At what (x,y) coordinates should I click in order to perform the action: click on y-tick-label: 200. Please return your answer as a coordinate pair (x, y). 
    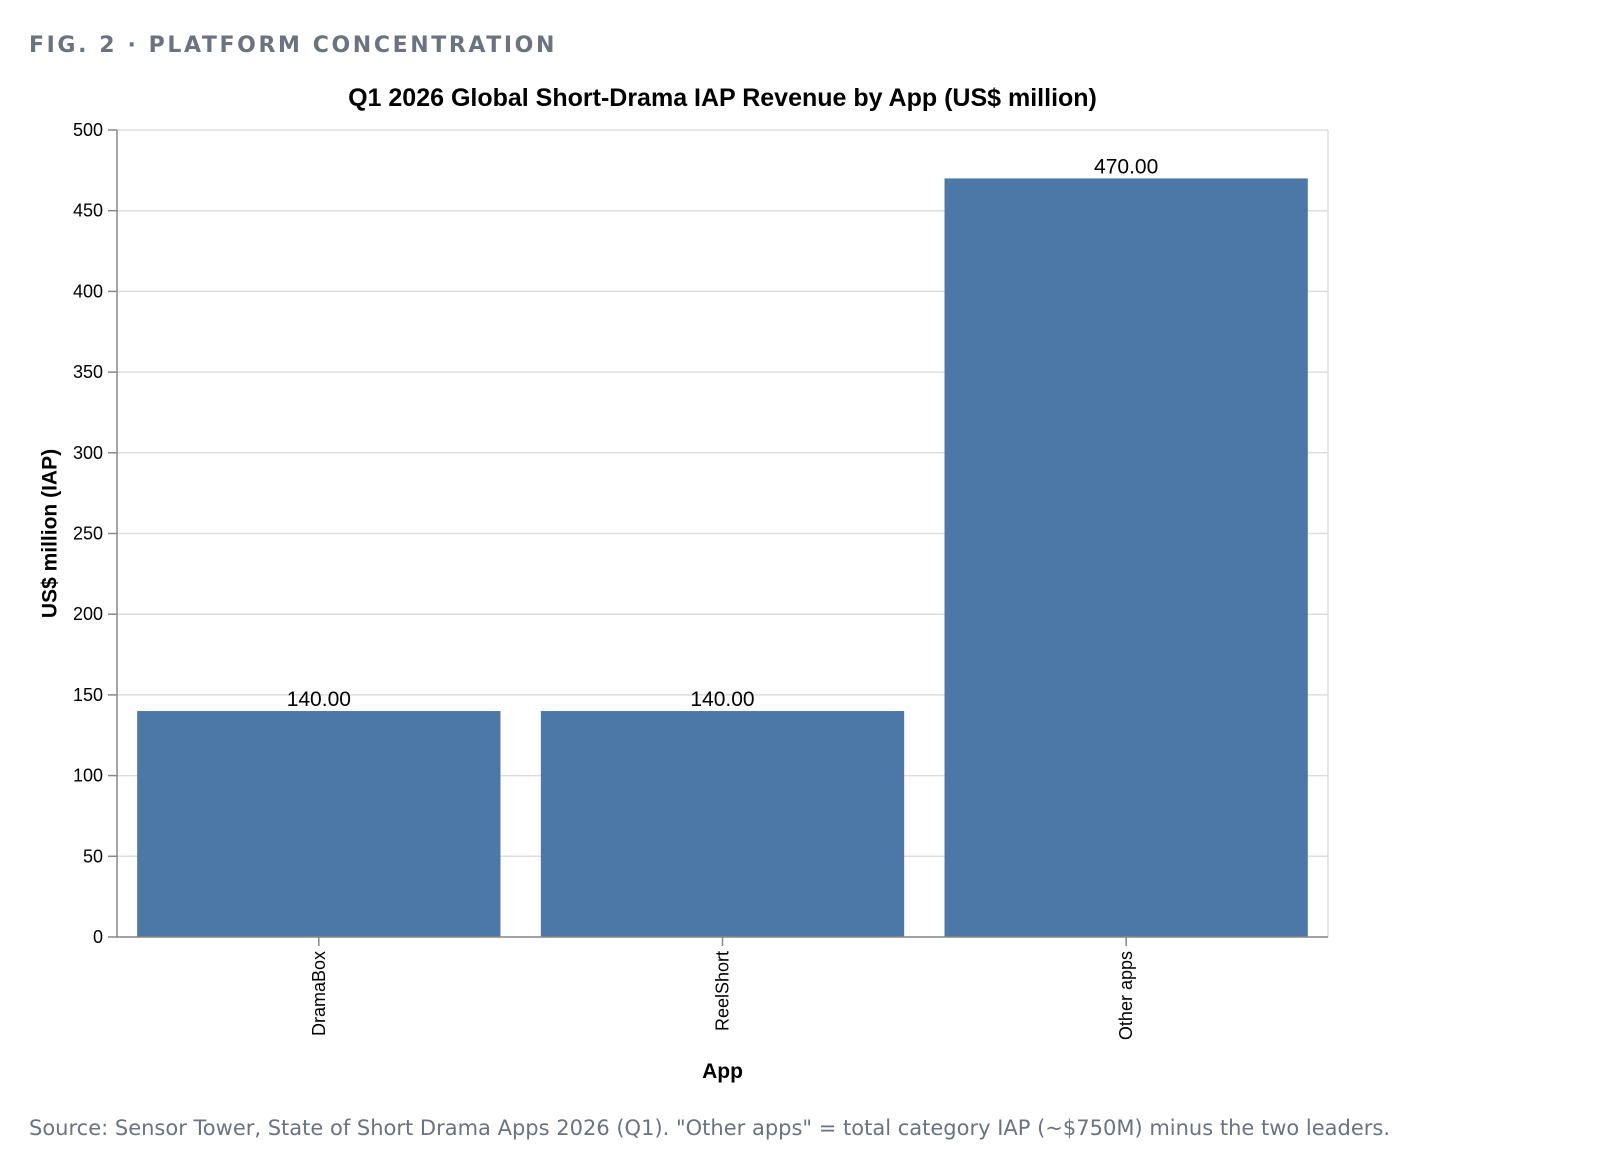
    Looking at the image, I should click on (88, 614).